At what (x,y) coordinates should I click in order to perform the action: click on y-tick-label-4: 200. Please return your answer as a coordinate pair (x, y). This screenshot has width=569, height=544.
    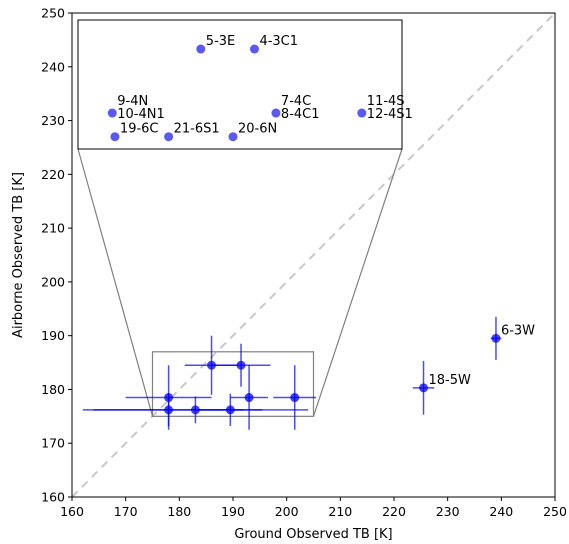
    Looking at the image, I should click on (53, 281).